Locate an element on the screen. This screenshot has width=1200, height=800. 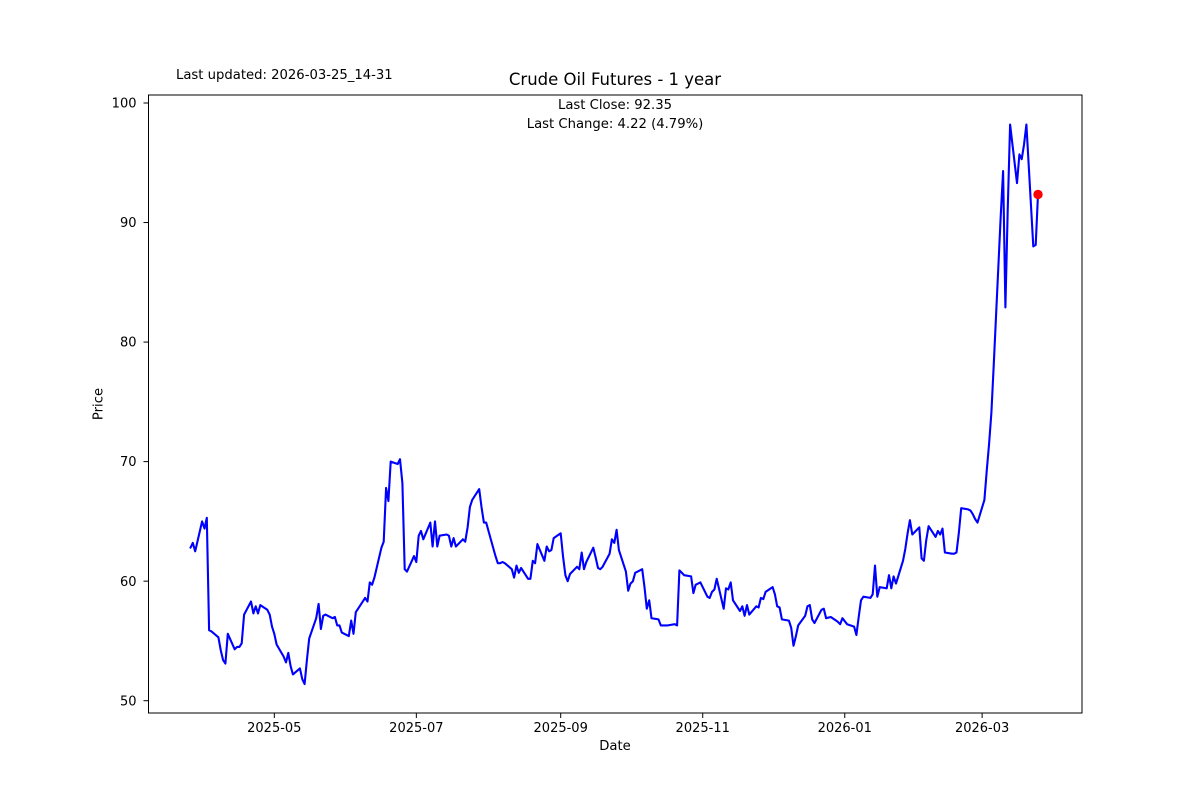
y-tick-label: 80 is located at coordinates (128, 343).